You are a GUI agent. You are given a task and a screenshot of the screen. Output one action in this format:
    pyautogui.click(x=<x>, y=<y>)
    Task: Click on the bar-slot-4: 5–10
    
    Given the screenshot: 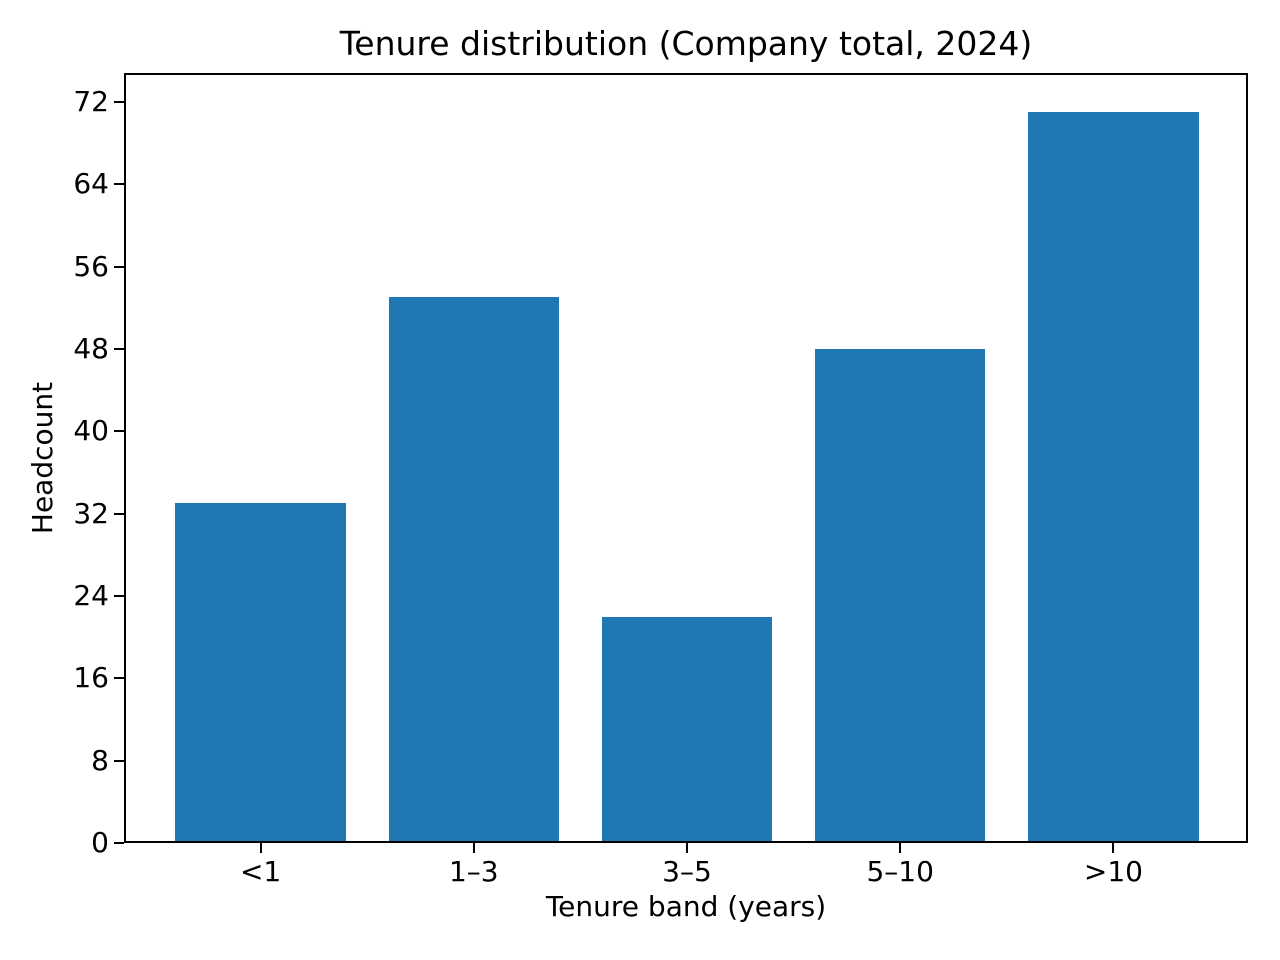 What is the action you would take?
    pyautogui.click(x=900, y=480)
    